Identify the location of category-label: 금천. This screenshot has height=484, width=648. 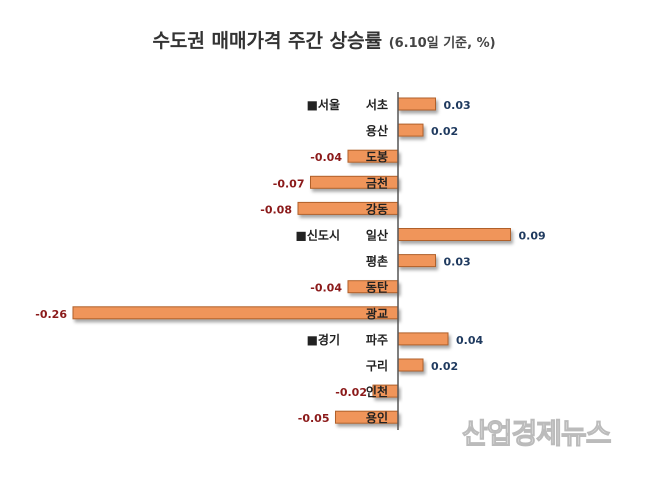
(377, 182).